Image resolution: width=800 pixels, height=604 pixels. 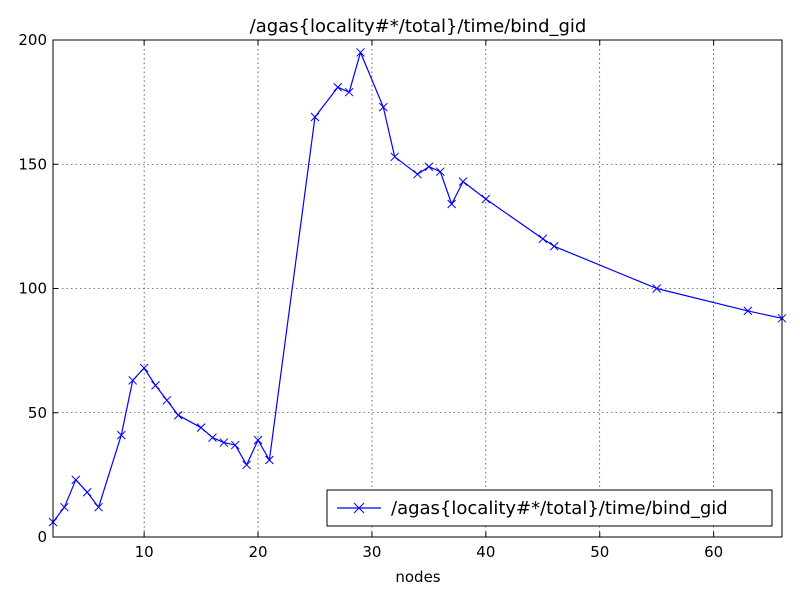 What do you see at coordinates (713, 552) in the screenshot?
I see `x-tick-label: 60` at bounding box center [713, 552].